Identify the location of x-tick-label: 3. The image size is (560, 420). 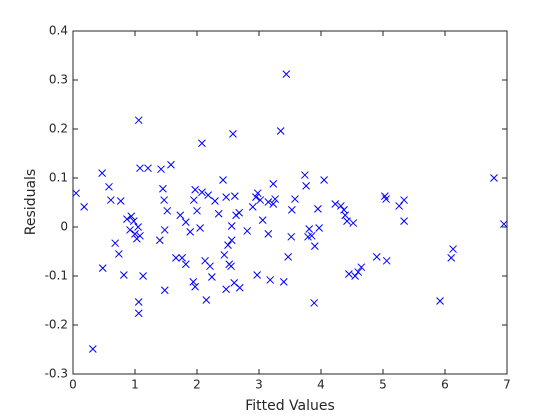
(259, 385).